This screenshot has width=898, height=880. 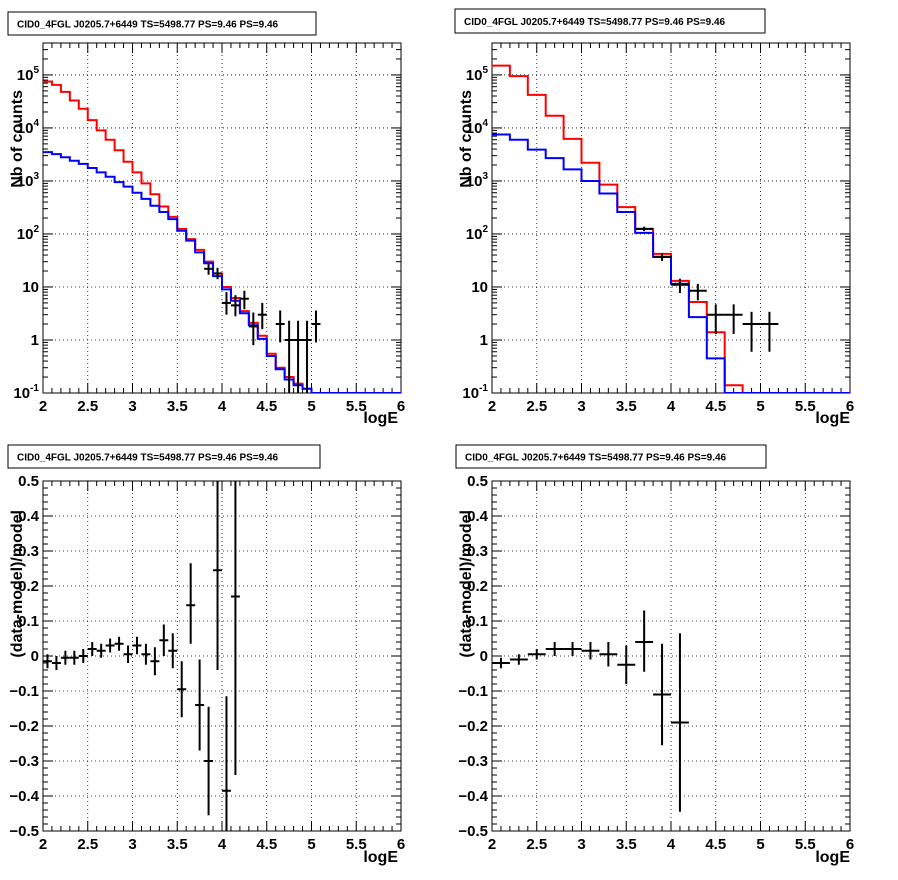 What do you see at coordinates (671, 844) in the screenshot?
I see `x-tick-label: 4` at bounding box center [671, 844].